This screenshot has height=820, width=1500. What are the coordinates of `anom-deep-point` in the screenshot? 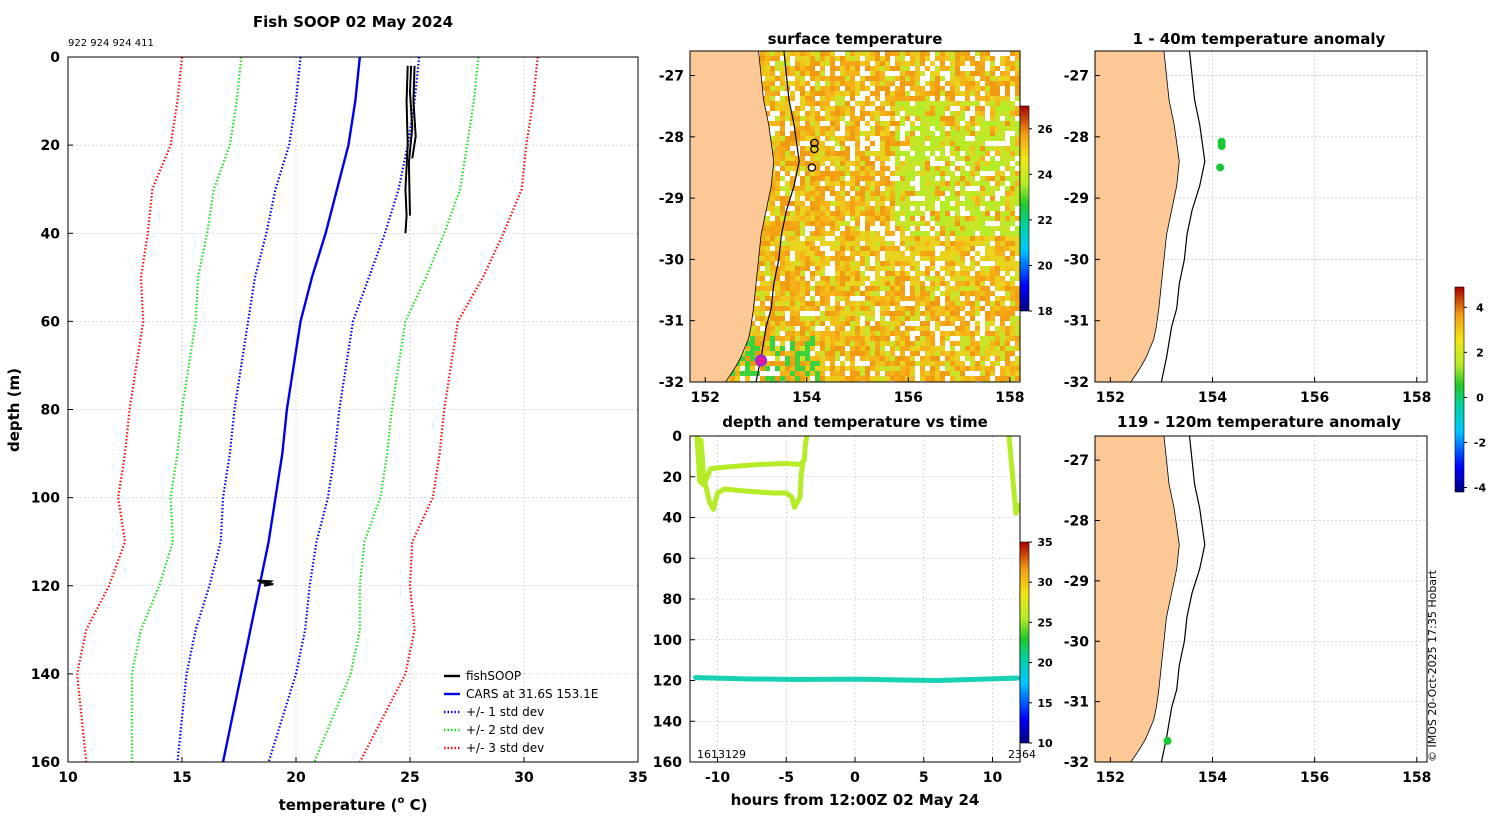 It's located at (1167, 740).